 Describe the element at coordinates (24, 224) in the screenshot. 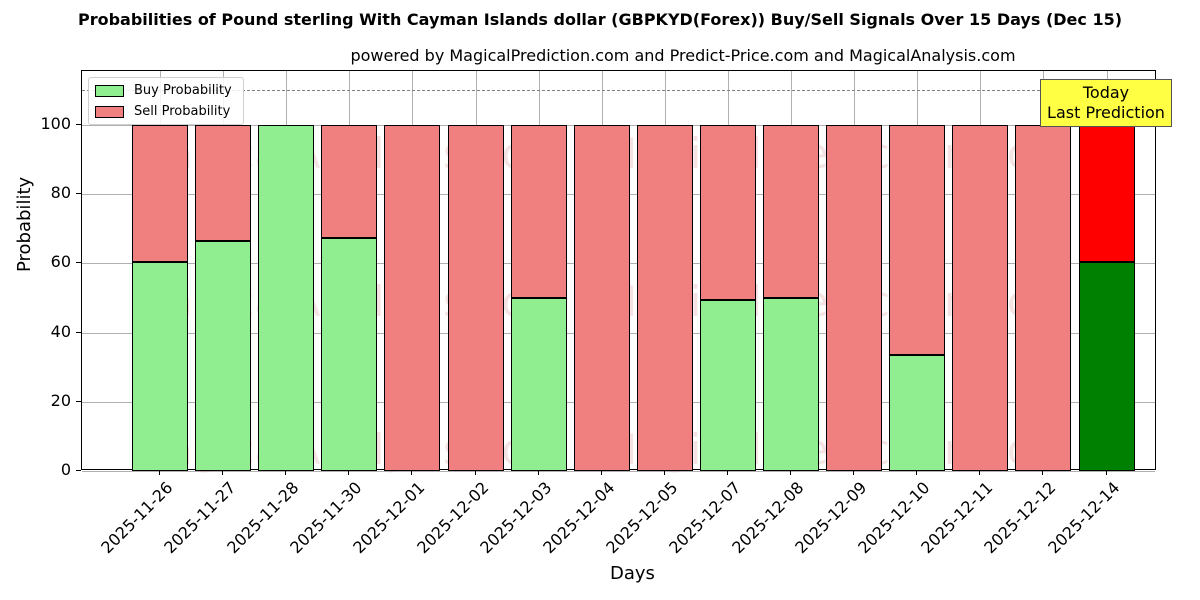

I see `y-axis-label: Probability` at that location.